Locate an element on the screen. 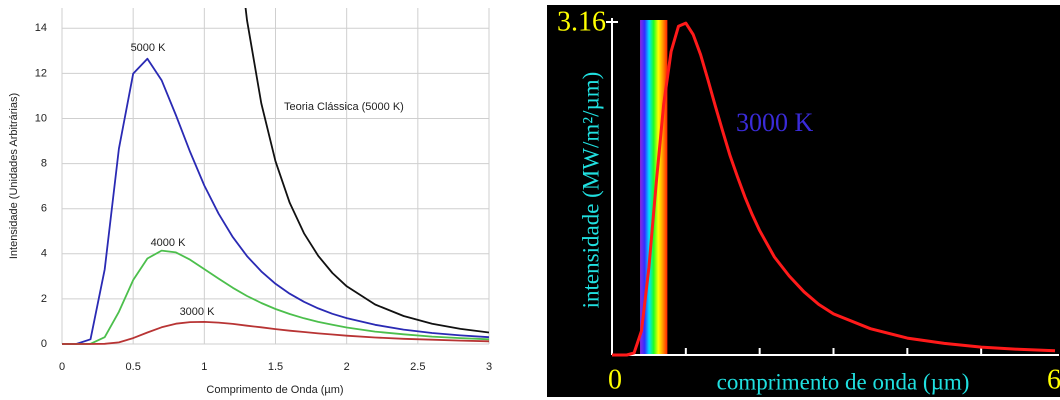  y-tick-label: 4 is located at coordinates (44, 254).